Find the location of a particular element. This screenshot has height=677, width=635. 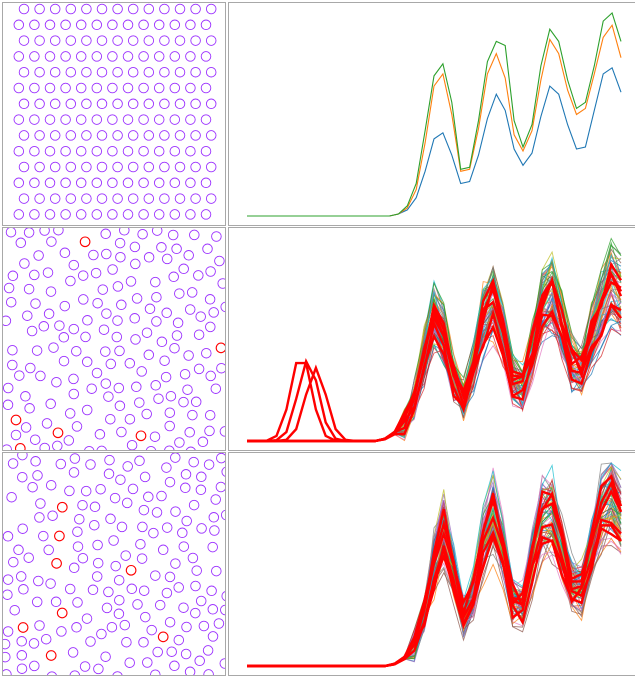

particle-plot-disordered-b is located at coordinates (114, 564).